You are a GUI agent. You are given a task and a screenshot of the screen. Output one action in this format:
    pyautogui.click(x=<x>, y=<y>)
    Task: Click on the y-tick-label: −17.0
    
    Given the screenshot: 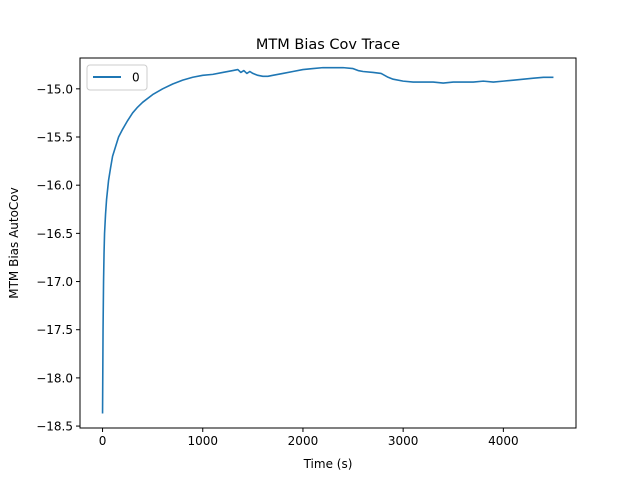 What is the action you would take?
    pyautogui.click(x=54, y=282)
    